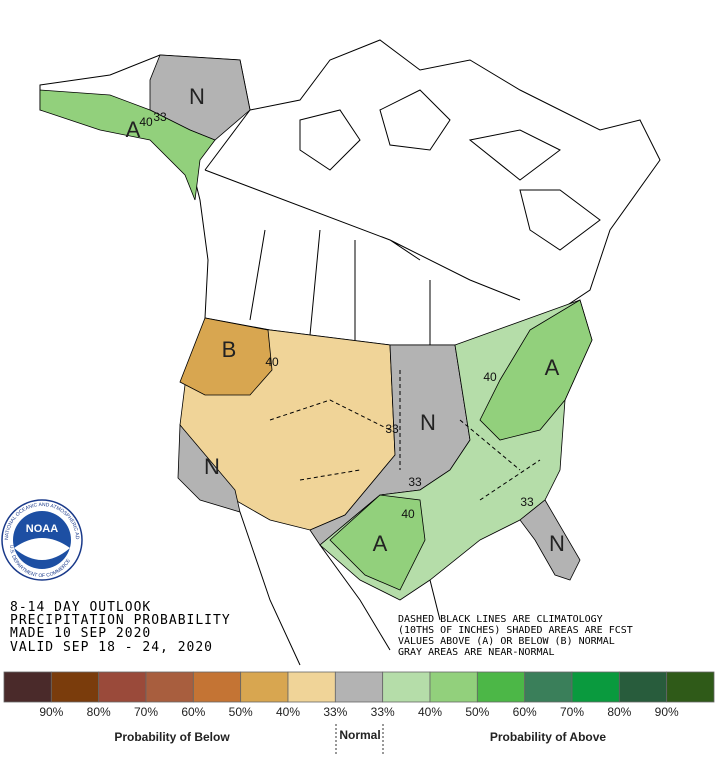 This screenshot has height=759, width=719. Describe the element at coordinates (548, 737) in the screenshot. I see `legend-title: Probability of Above` at that location.